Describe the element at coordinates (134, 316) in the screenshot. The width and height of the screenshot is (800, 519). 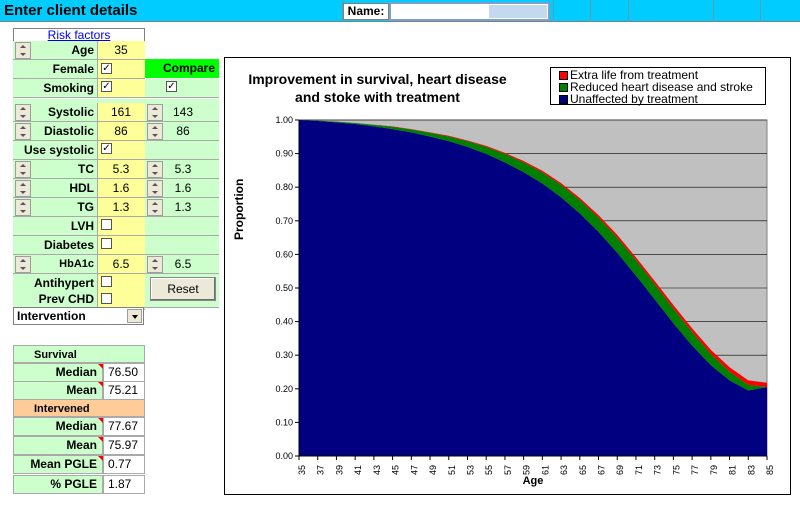
I see `chevron-down-icon` at that location.